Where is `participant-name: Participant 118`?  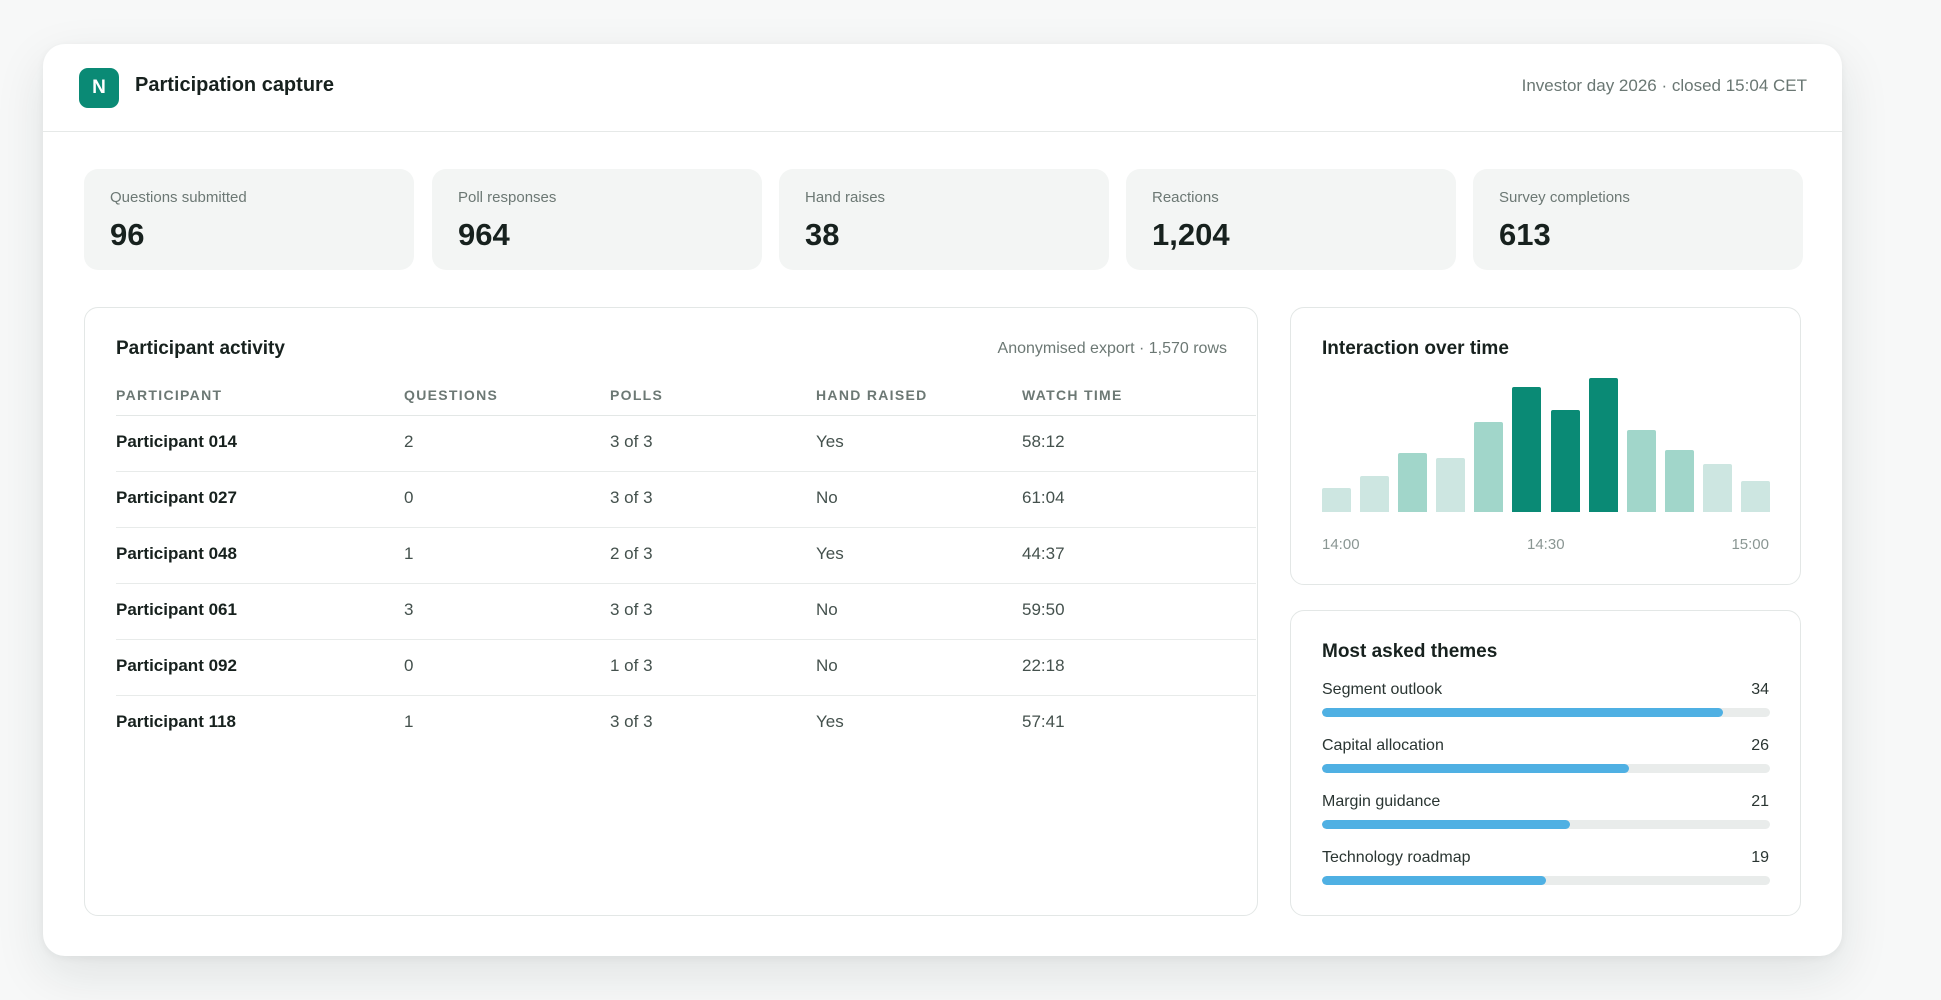
participant-name: Participant 118 is located at coordinates (176, 721).